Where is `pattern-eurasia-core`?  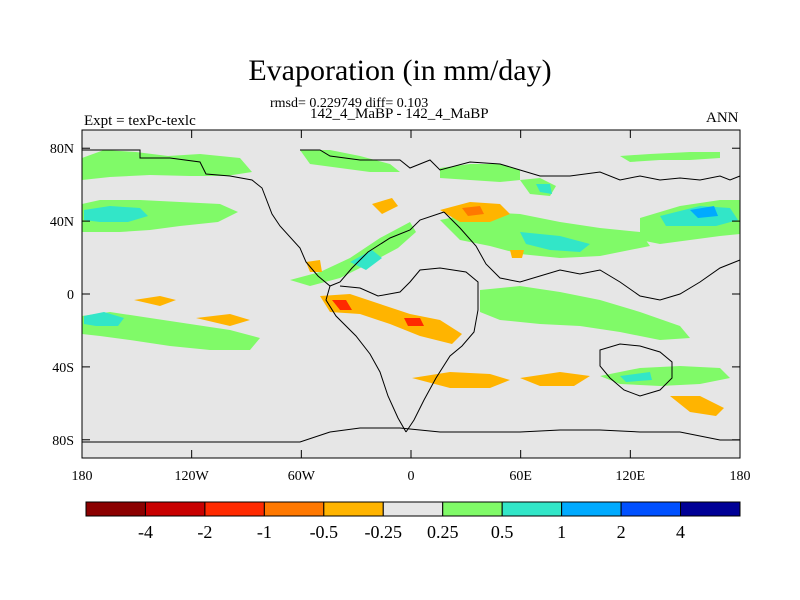 pattern-eurasia-core is located at coordinates (555, 242).